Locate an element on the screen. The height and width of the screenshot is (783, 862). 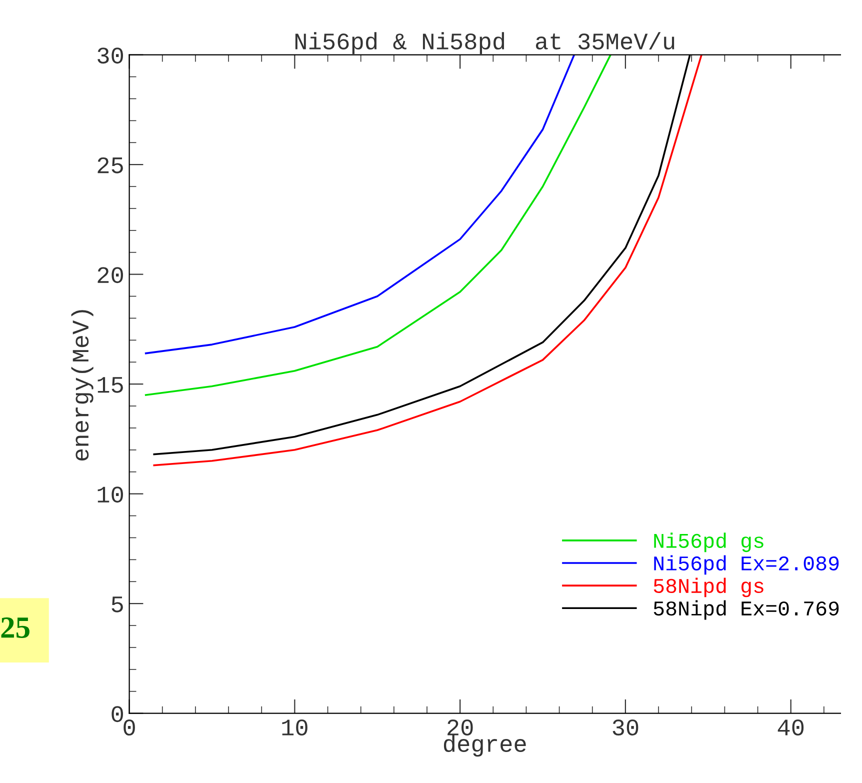
legend-label: Ni56pd gs is located at coordinates (709, 542).